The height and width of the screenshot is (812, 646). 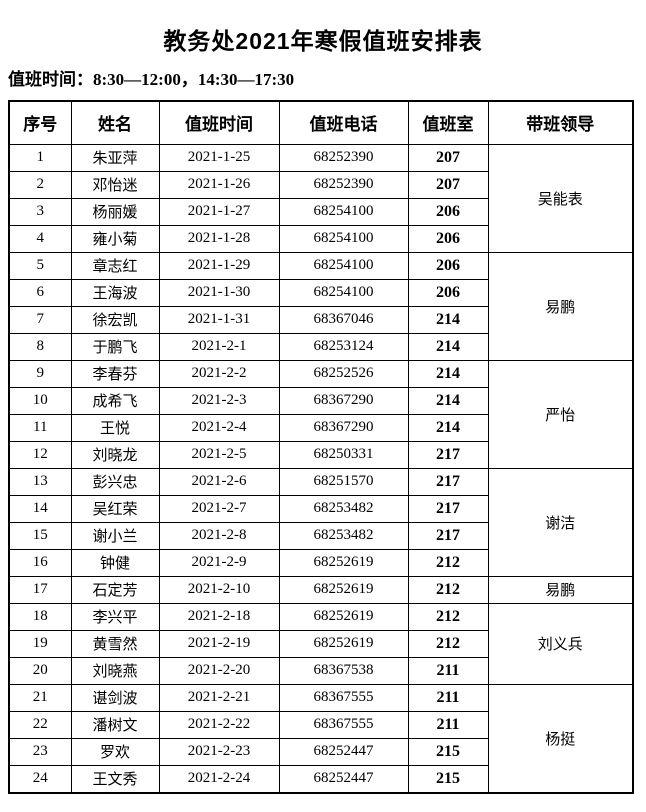 What do you see at coordinates (320, 400) in the screenshot?
I see `table-row: 10 成希飞 2021-2-3 68367290 214` at bounding box center [320, 400].